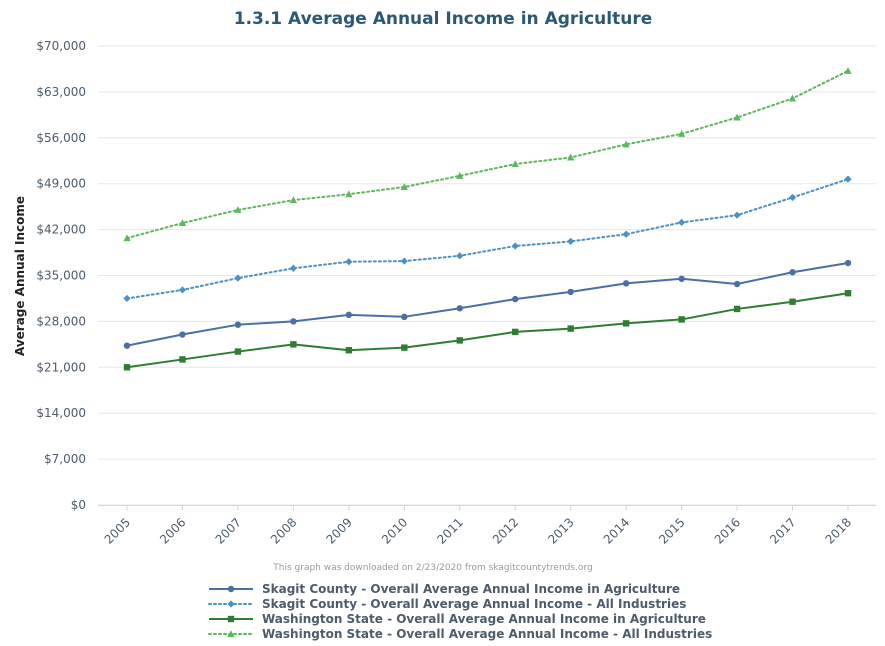 The width and height of the screenshot is (885, 646). What do you see at coordinates (560, 530) in the screenshot?
I see `x-tick-label: 2013` at bounding box center [560, 530].